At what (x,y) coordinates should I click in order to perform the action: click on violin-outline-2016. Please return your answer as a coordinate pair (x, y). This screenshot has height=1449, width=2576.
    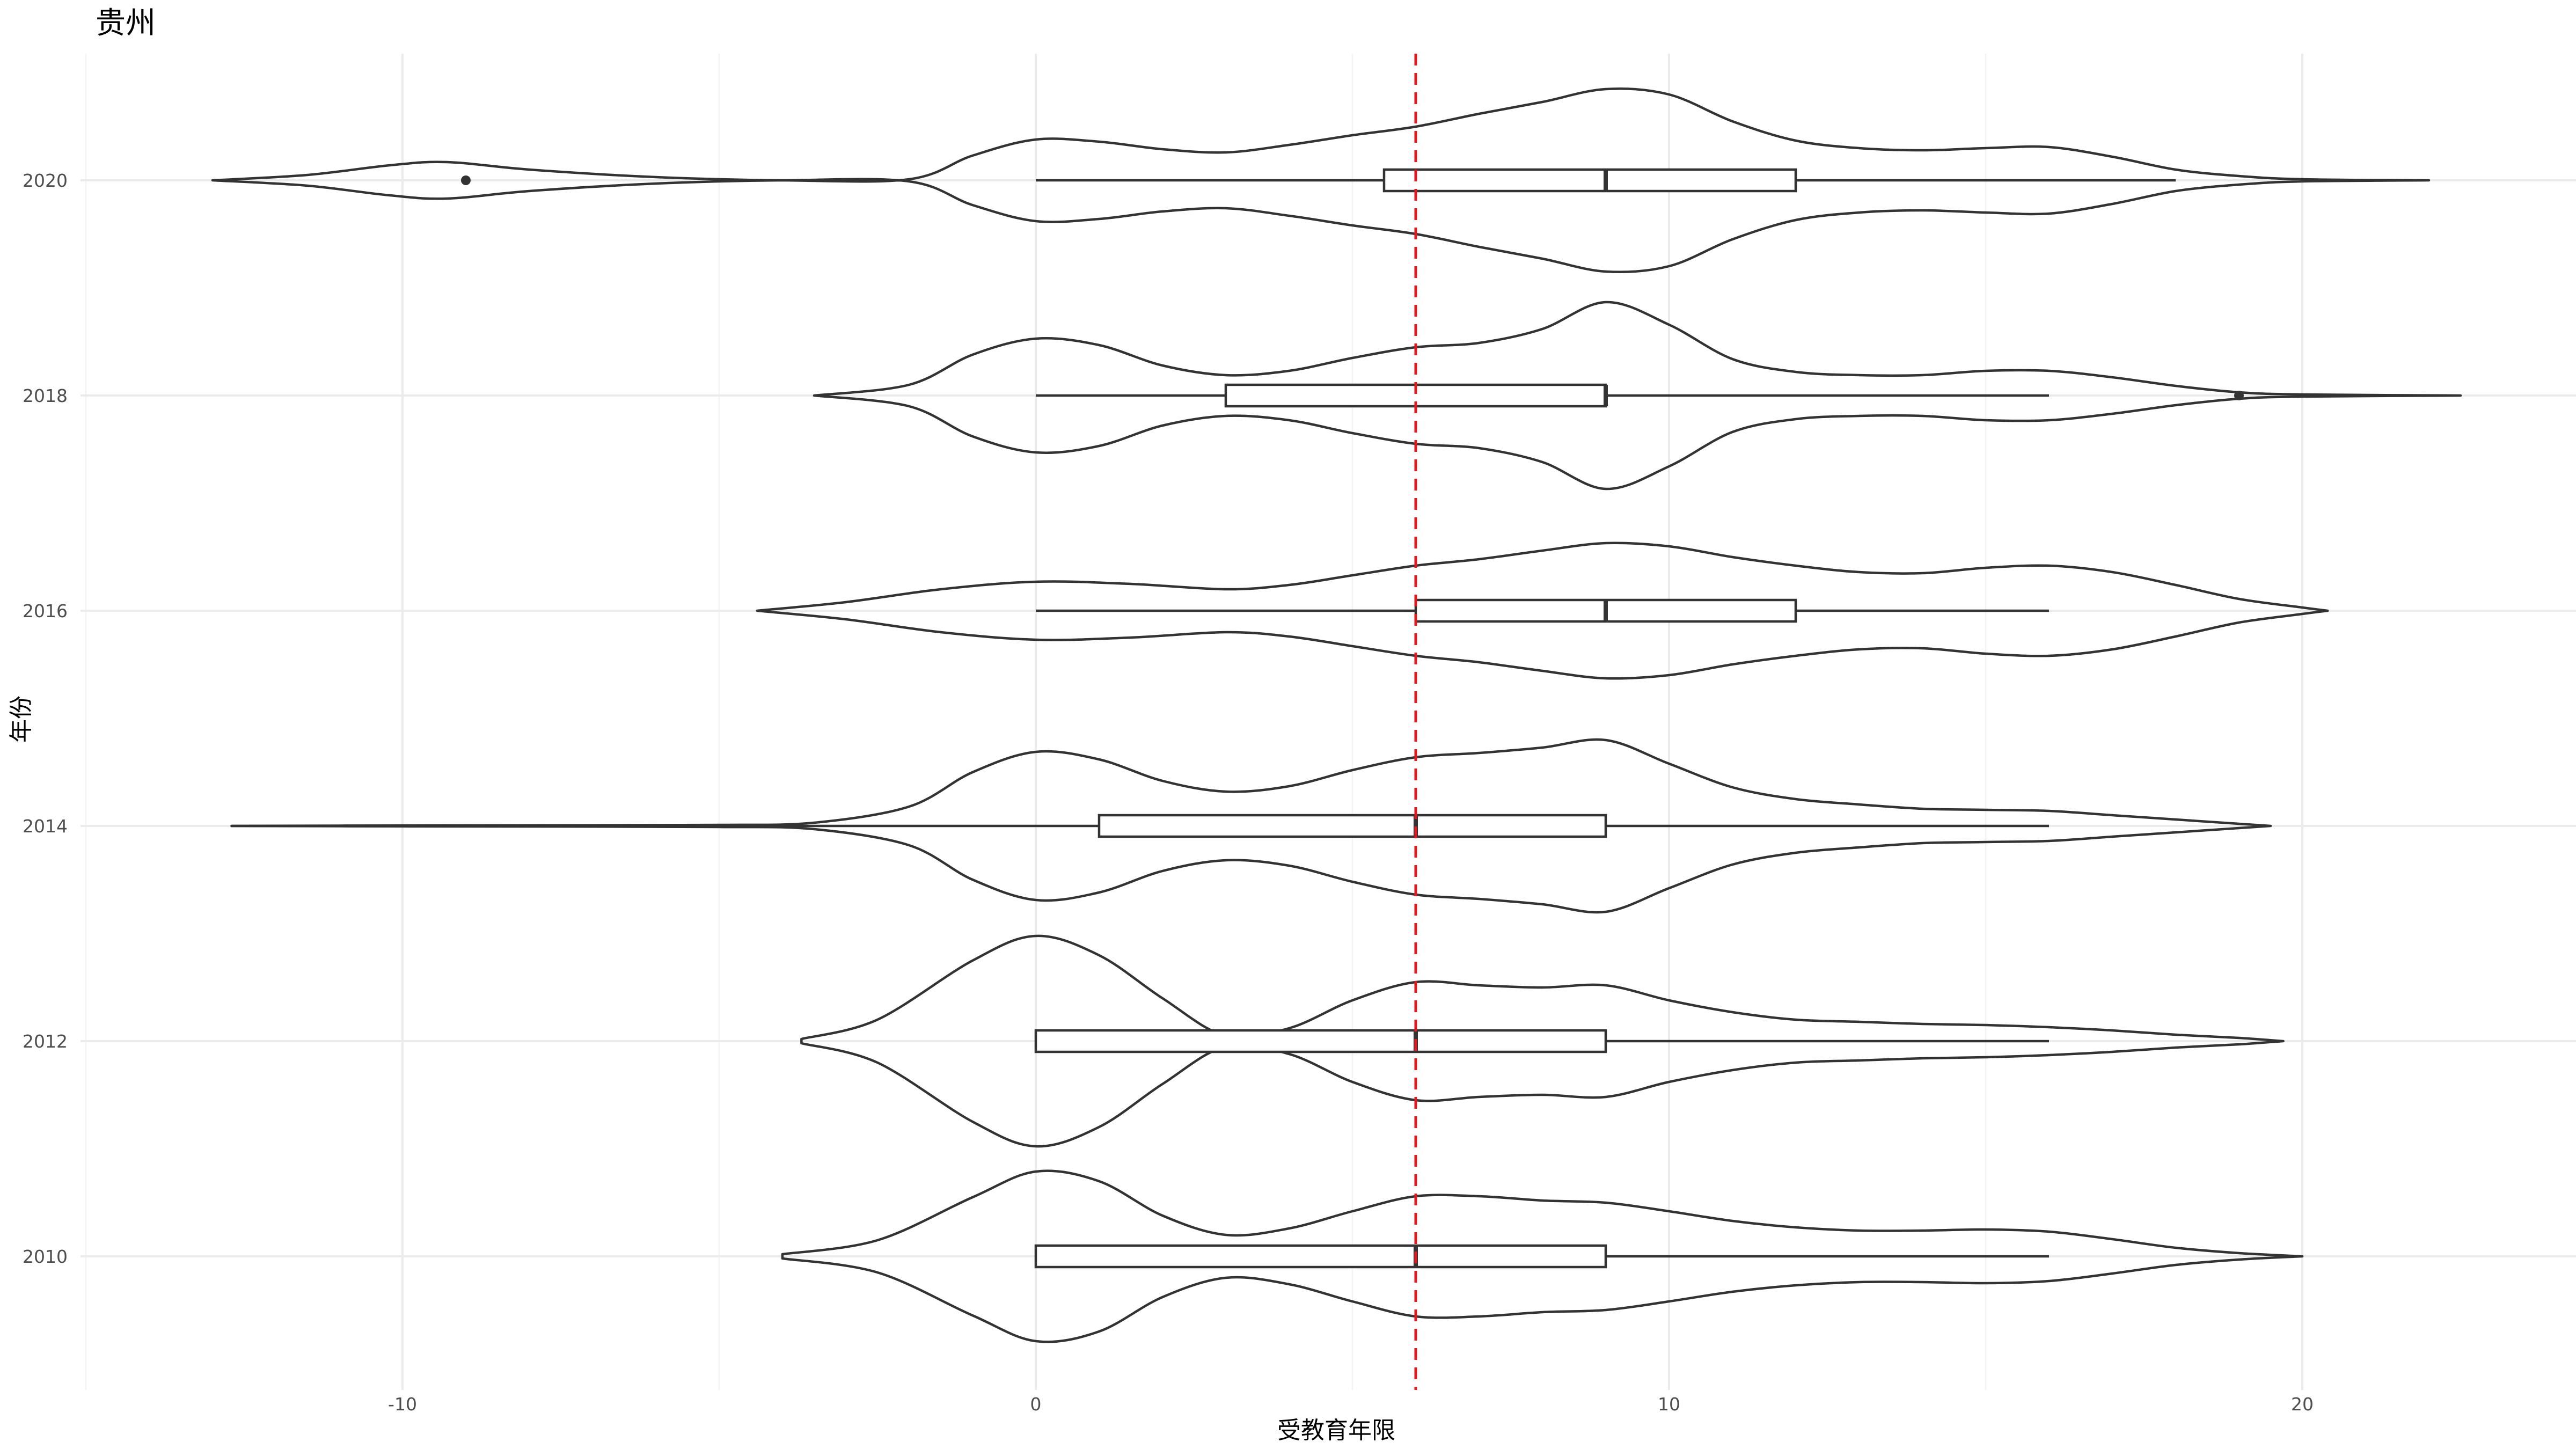
    Looking at the image, I should click on (1542, 610).